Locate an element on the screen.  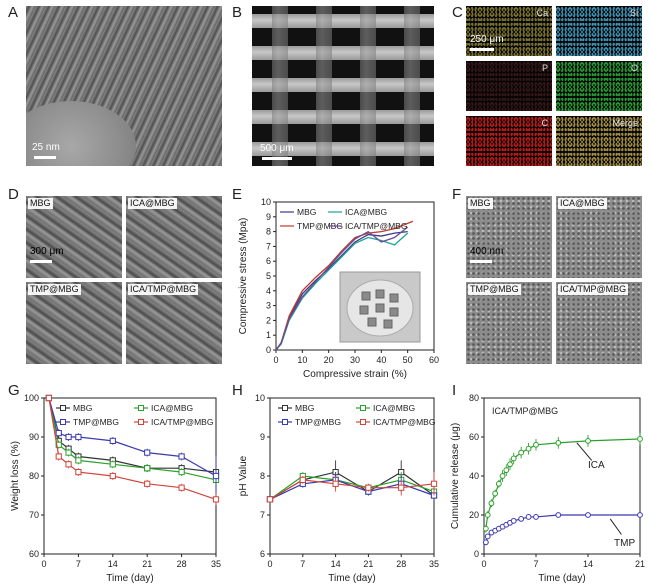
scale-label-a: 25 nm is located at coordinates (46, 147).